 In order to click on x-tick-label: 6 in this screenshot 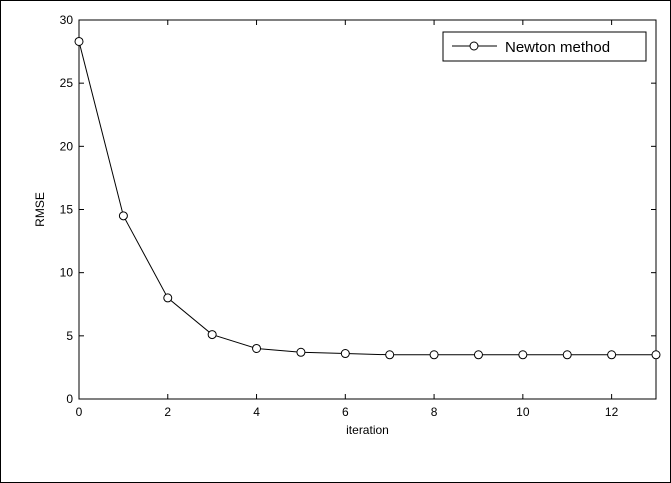, I will do `click(345, 412)`.